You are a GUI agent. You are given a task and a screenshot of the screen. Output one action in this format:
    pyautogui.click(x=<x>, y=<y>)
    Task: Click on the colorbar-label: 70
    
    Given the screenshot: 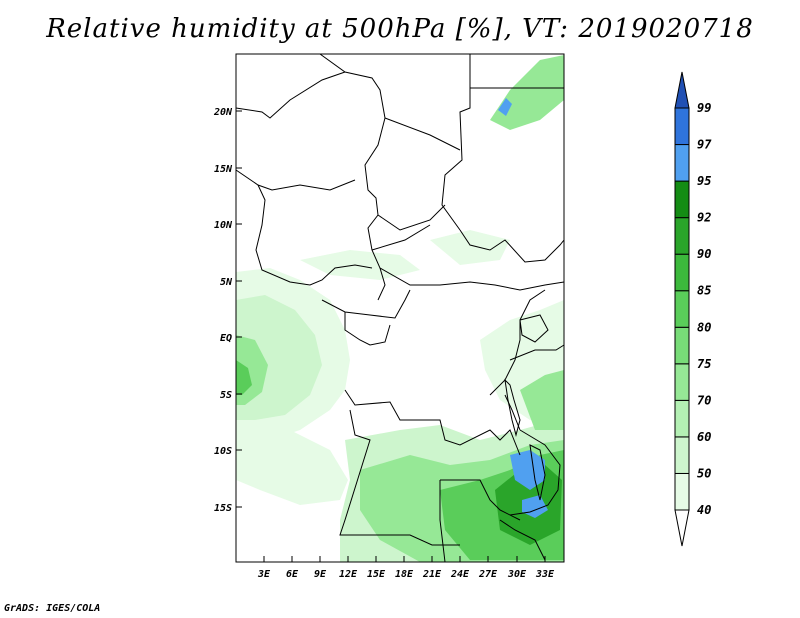 What is the action you would take?
    pyautogui.click(x=704, y=400)
    